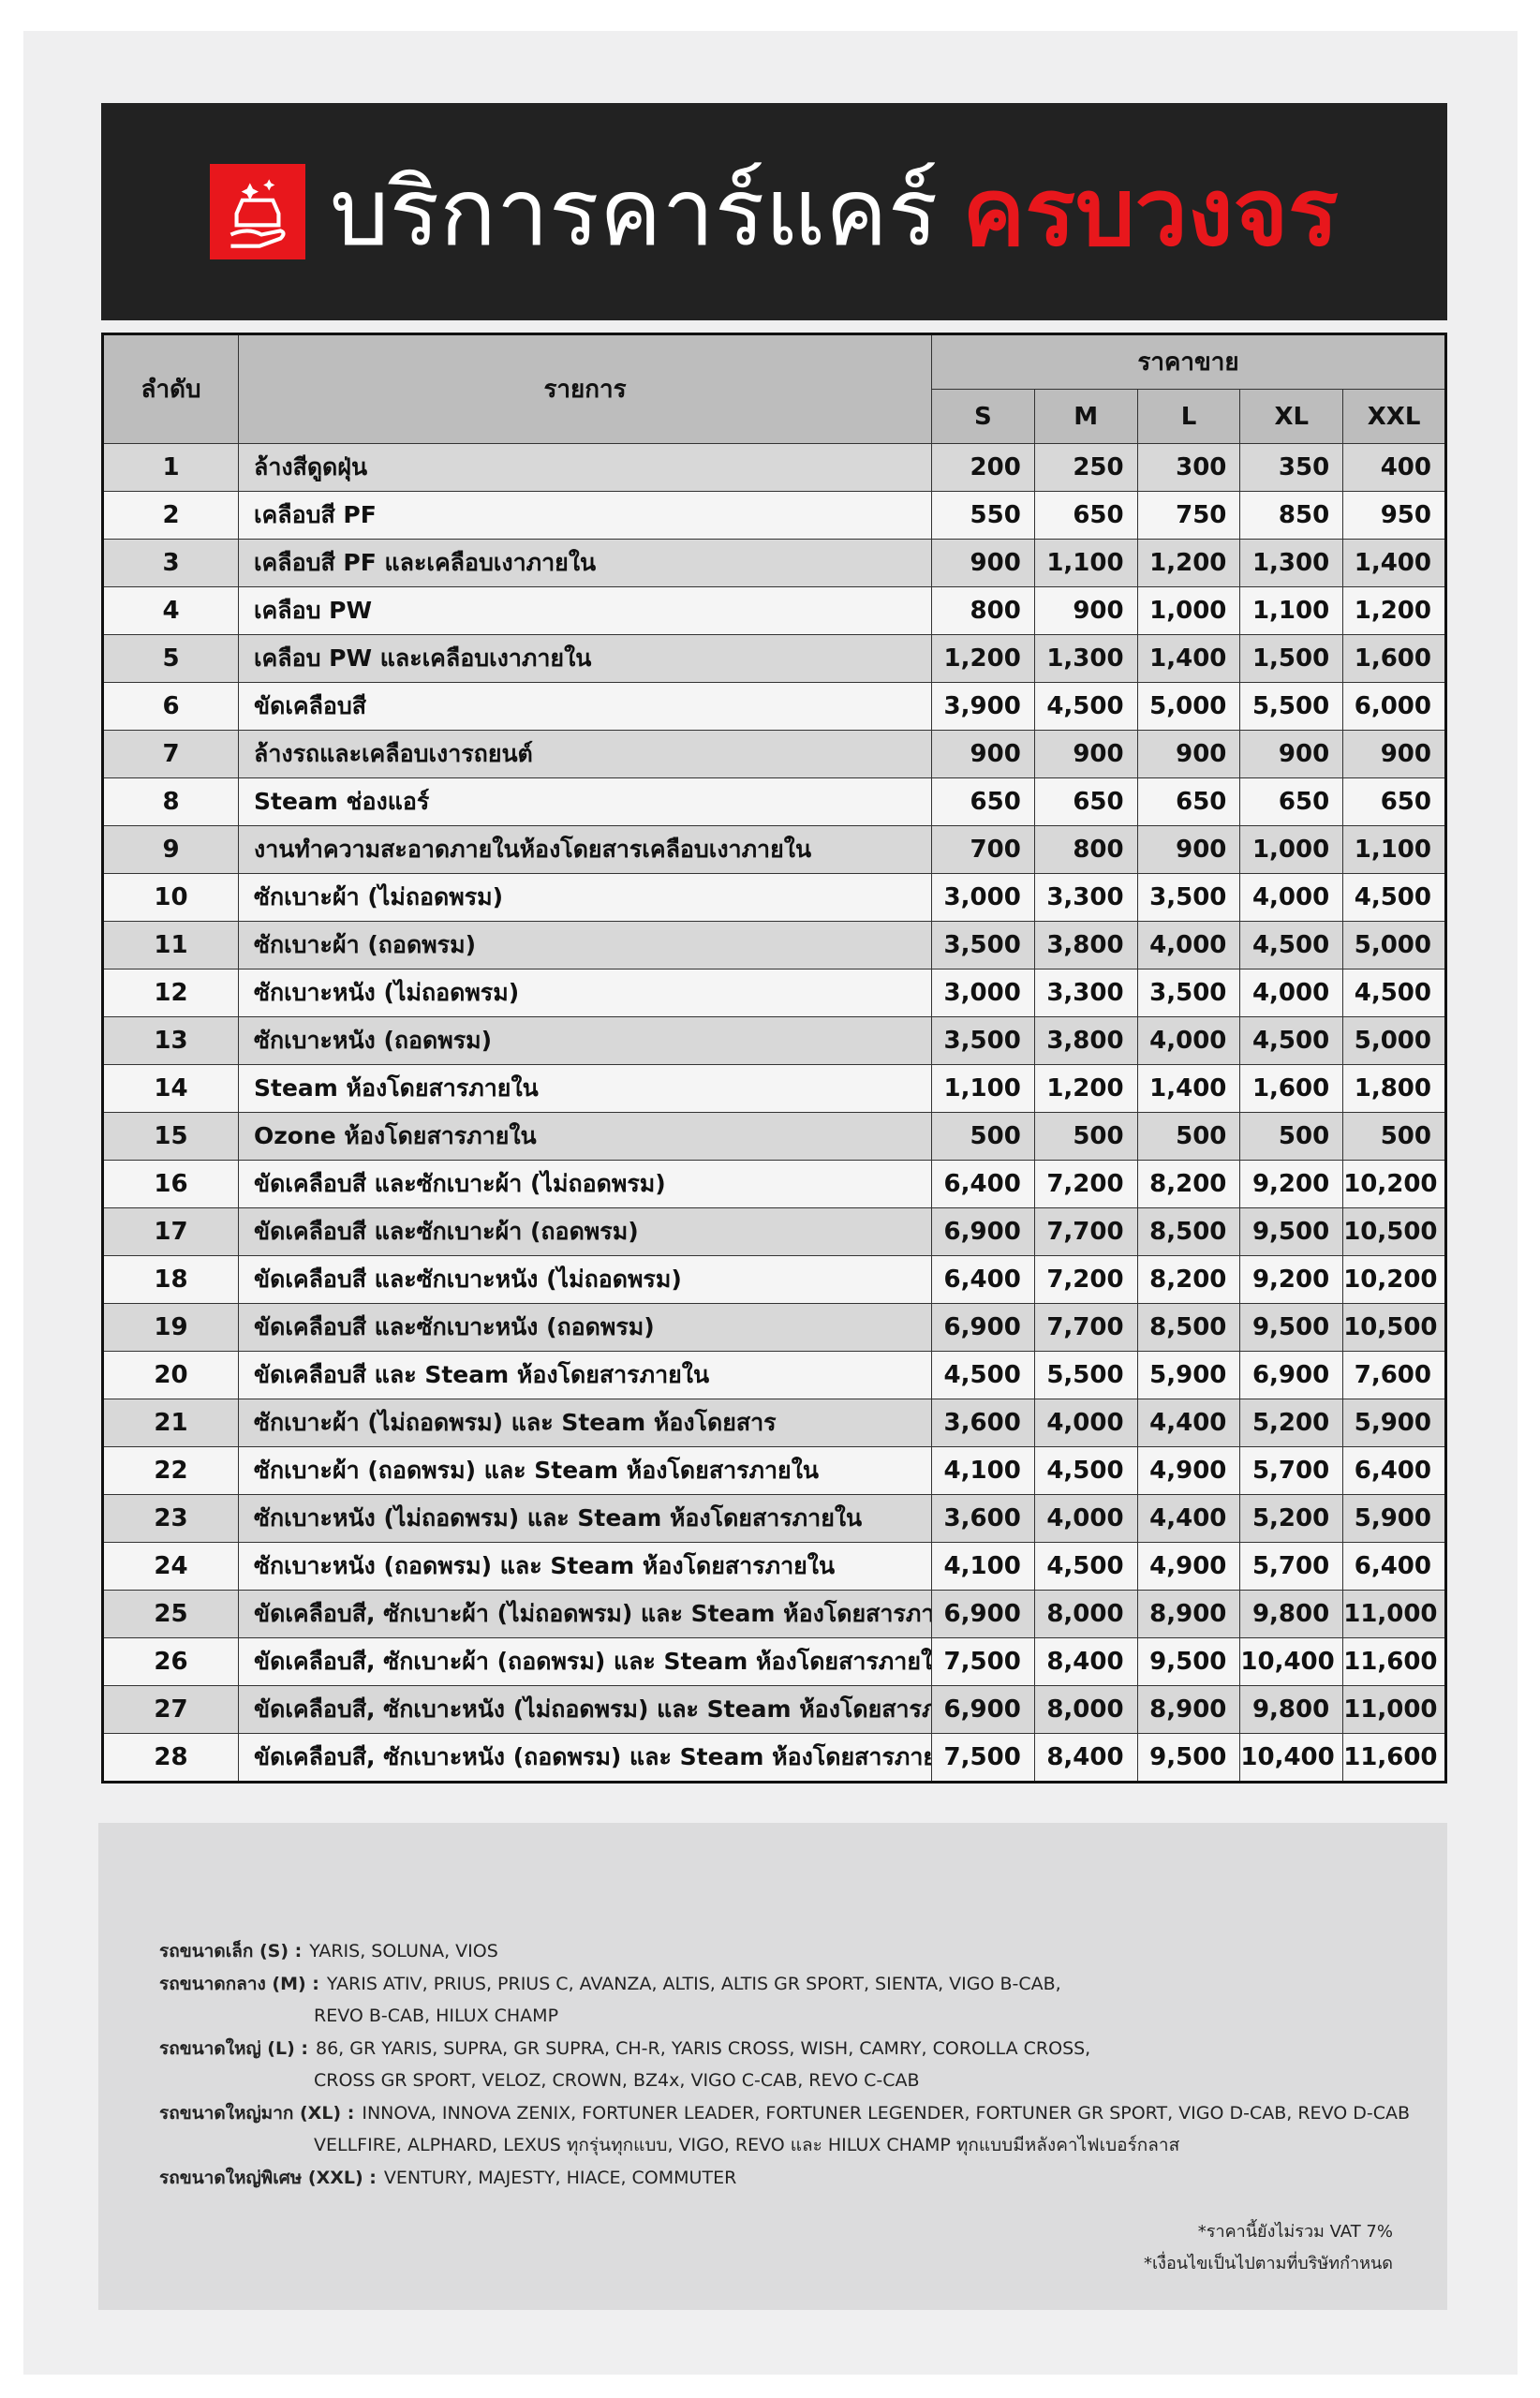 This screenshot has width=1540, height=2398. Describe the element at coordinates (1085, 1614) in the screenshot. I see `price-cell: 8,000` at that location.